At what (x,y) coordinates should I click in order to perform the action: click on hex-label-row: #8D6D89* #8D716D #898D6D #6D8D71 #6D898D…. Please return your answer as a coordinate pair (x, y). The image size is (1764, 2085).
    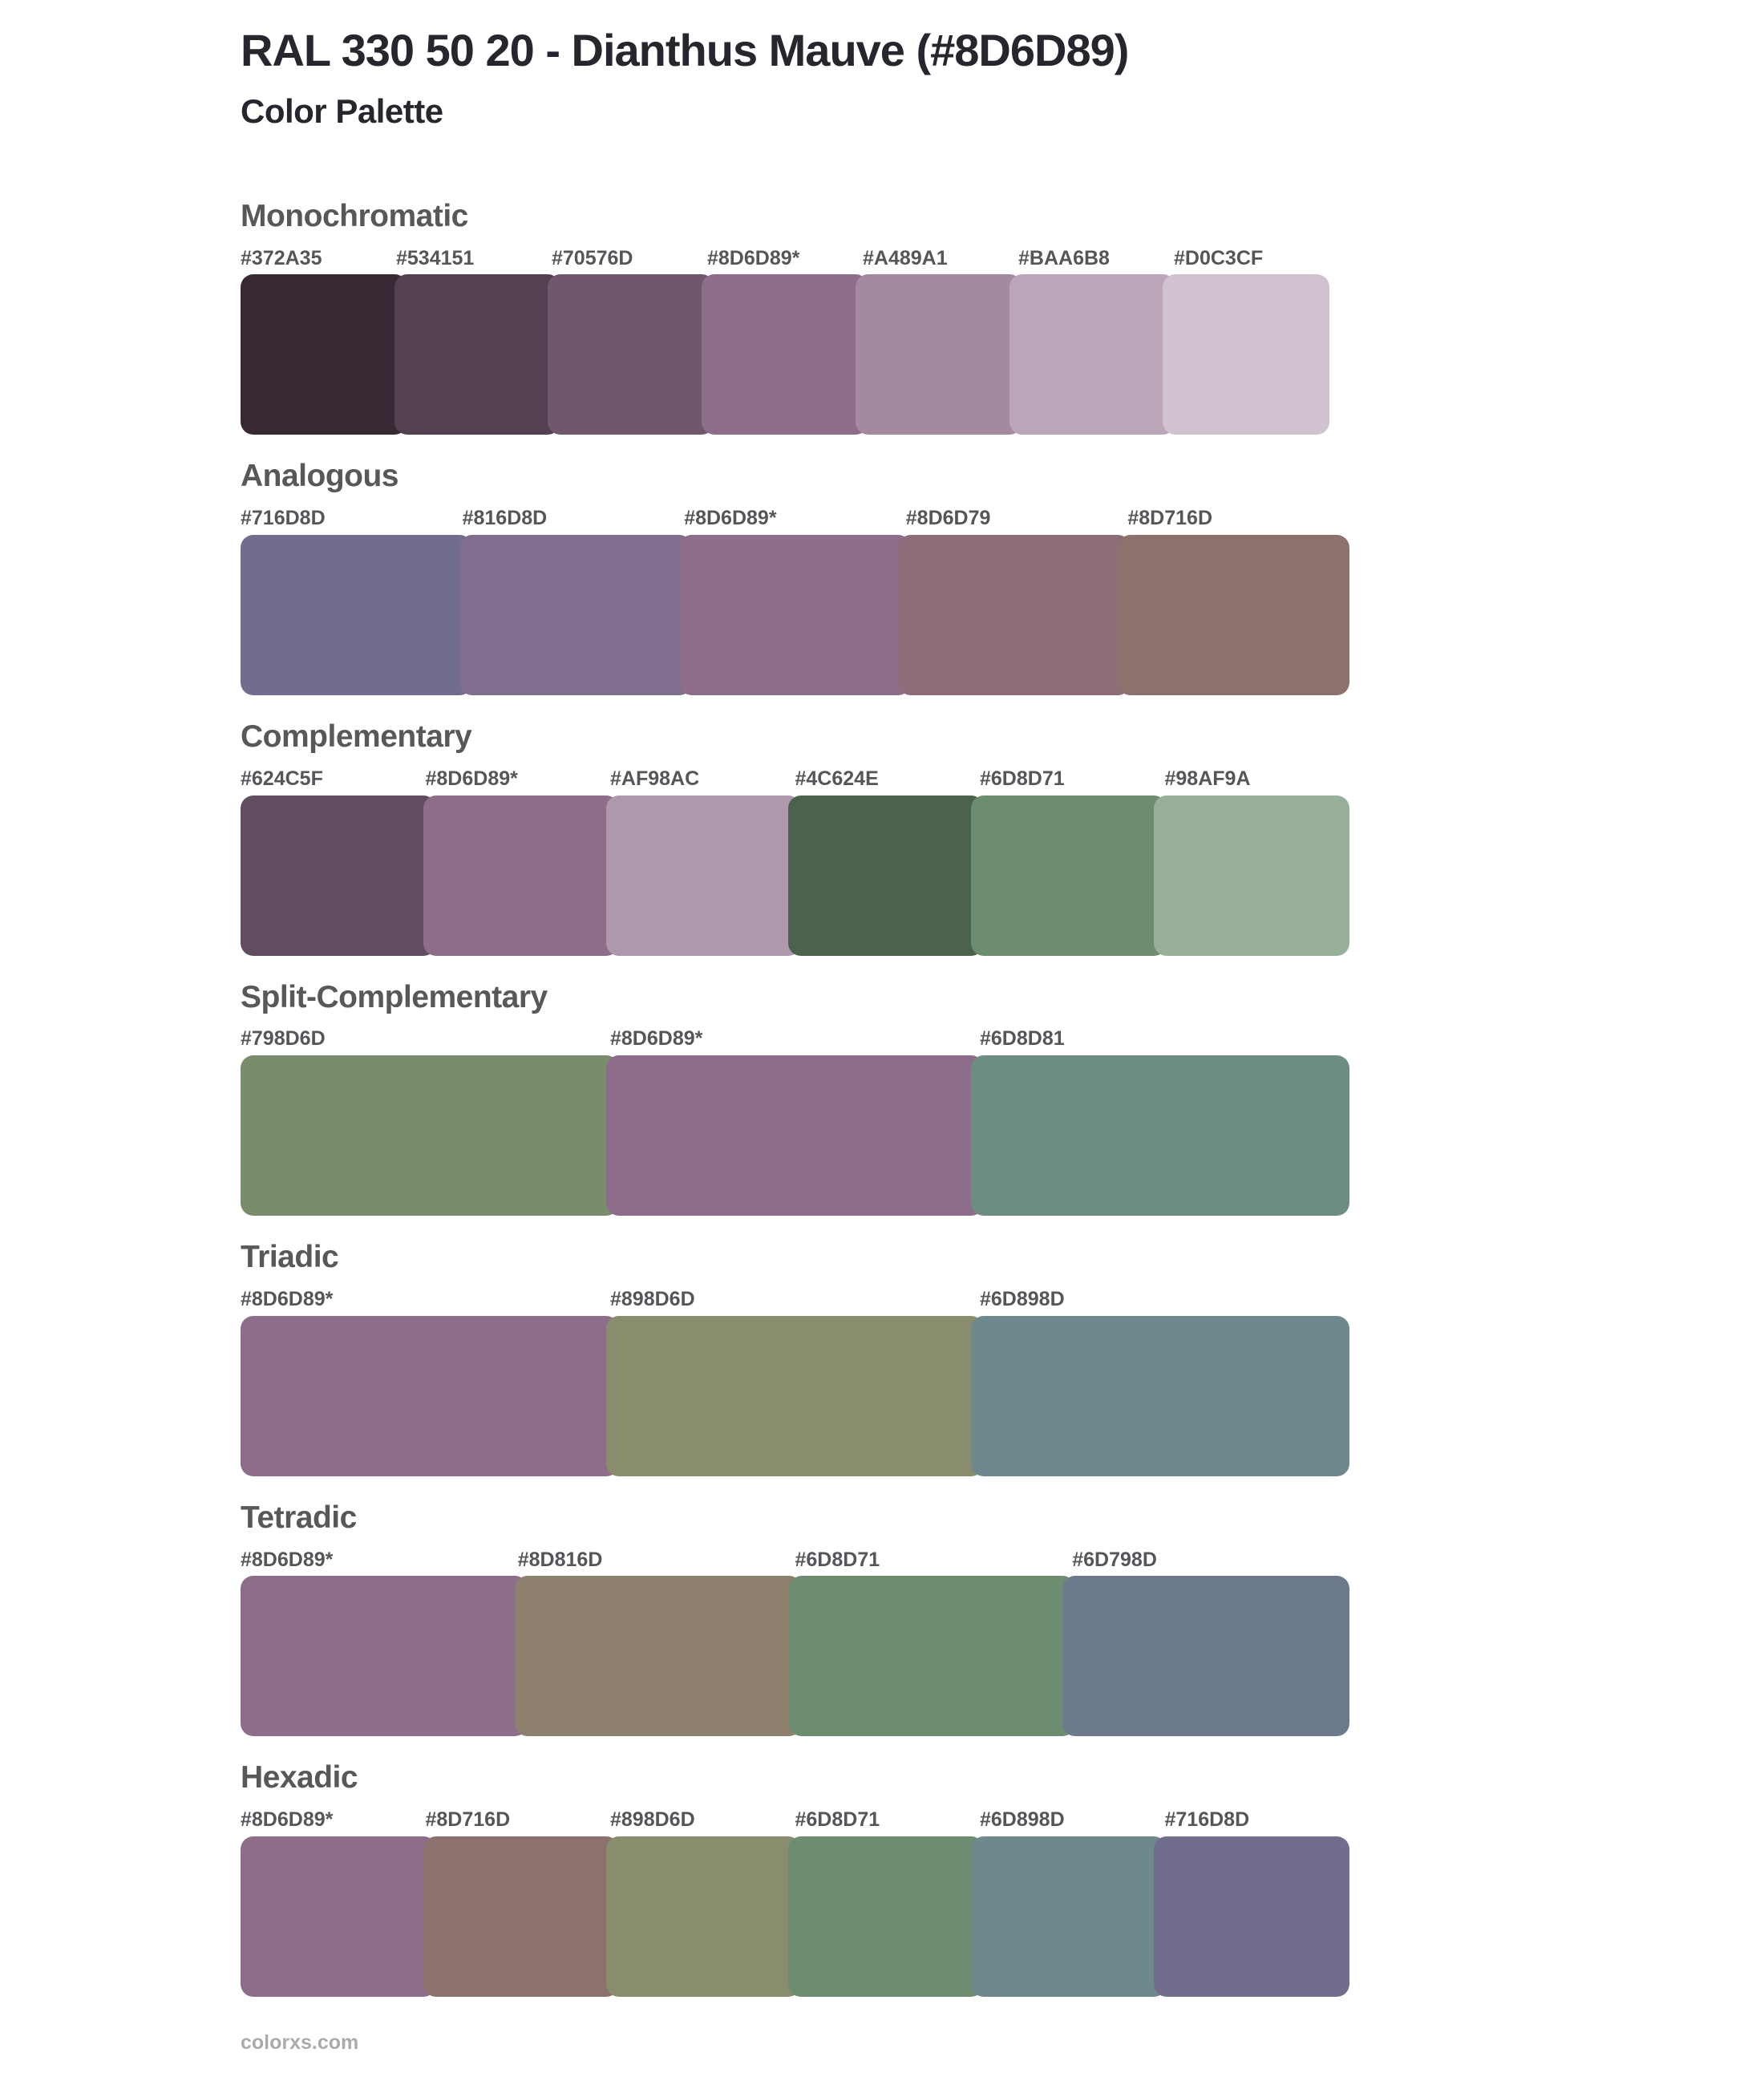
    Looking at the image, I should click on (795, 1820).